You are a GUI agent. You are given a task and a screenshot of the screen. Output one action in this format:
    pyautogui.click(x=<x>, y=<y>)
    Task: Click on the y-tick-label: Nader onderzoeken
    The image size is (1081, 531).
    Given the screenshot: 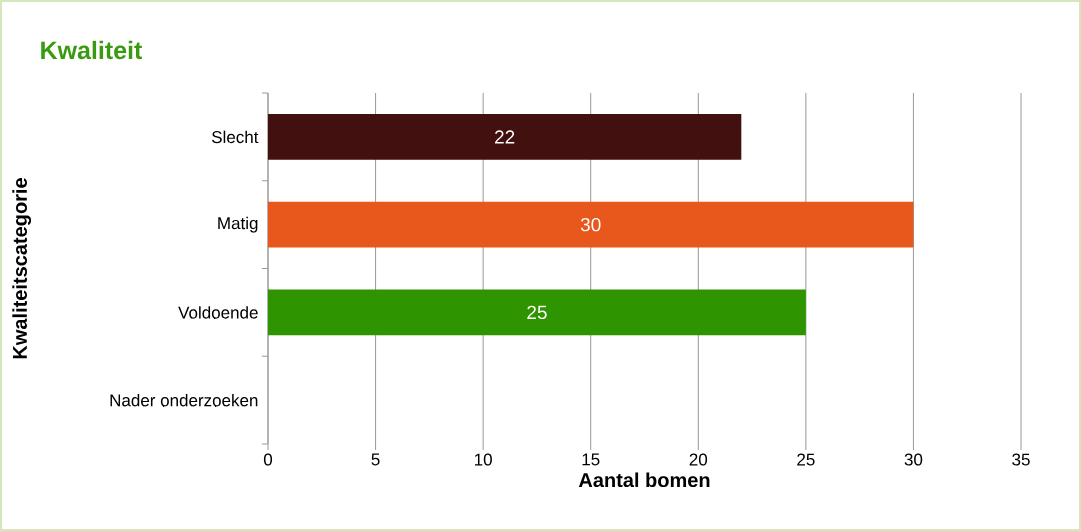 What is the action you would take?
    pyautogui.click(x=184, y=400)
    